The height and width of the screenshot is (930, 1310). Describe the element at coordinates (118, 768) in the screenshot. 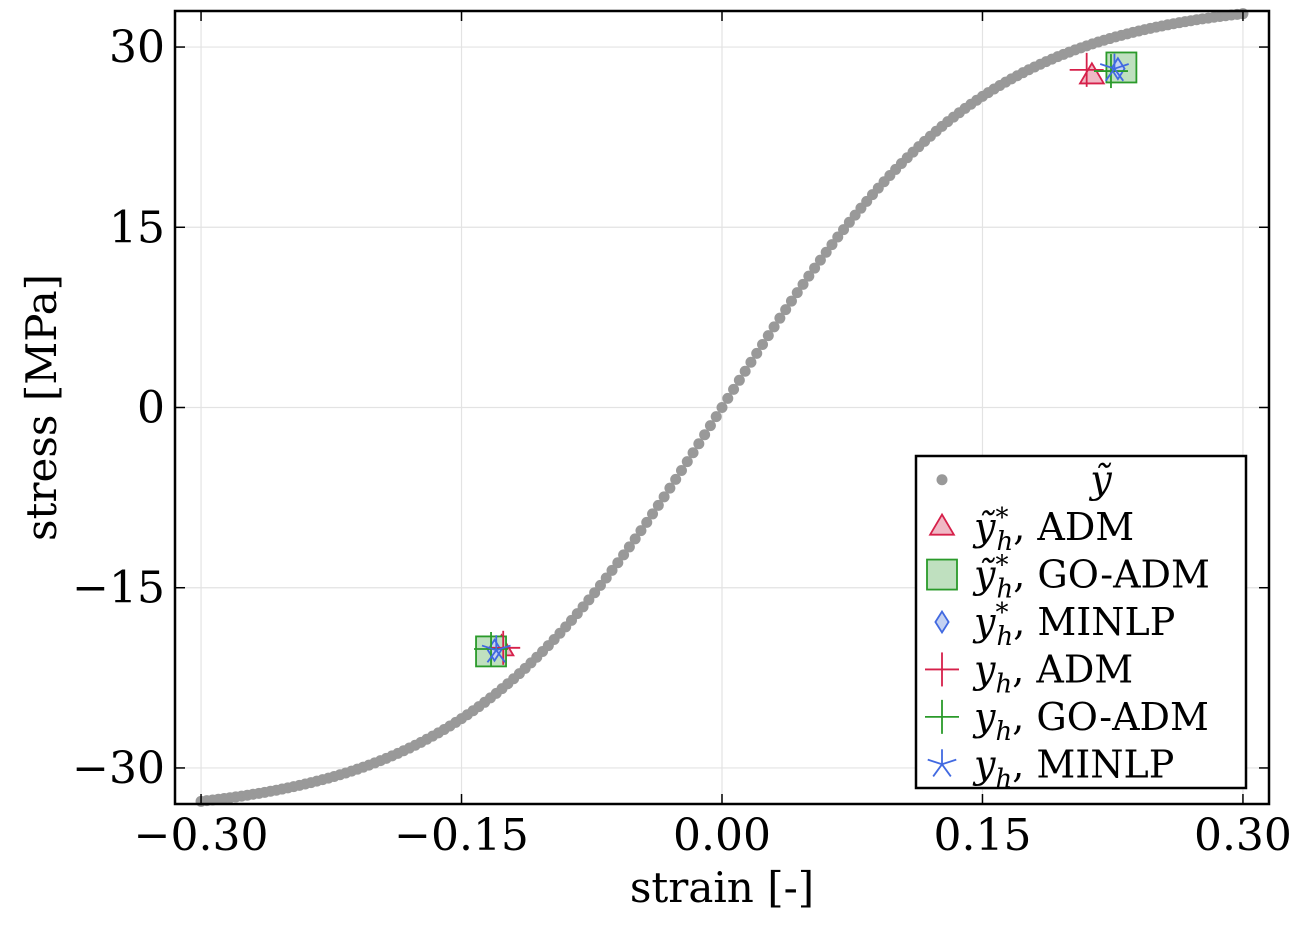

I see `y-tick-label: −30` at that location.